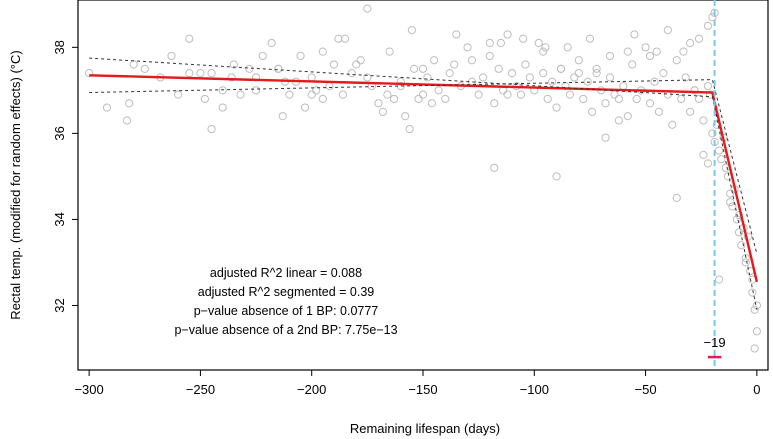 The image size is (773, 439). Describe the element at coordinates (286, 292) in the screenshot. I see `annotation-r2-segmented: adjusted R^2 segmented = 0.39` at that location.